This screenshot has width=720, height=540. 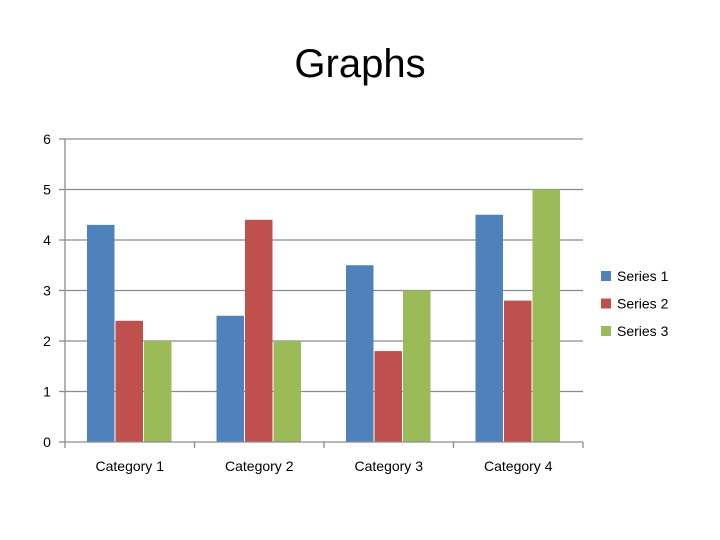 I want to click on x-axis-ticks: Category 1 Category 2 Category 3 Category 4, so click(x=324, y=466).